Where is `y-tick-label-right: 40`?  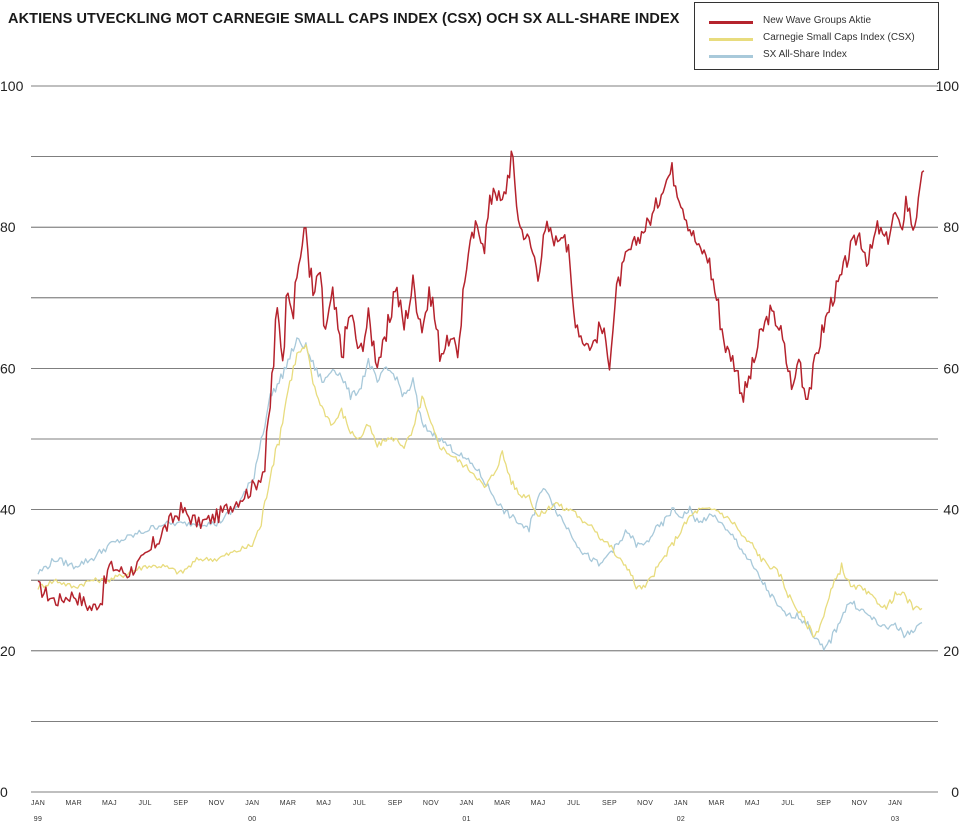
y-tick-label-right: 40 is located at coordinates (951, 510).